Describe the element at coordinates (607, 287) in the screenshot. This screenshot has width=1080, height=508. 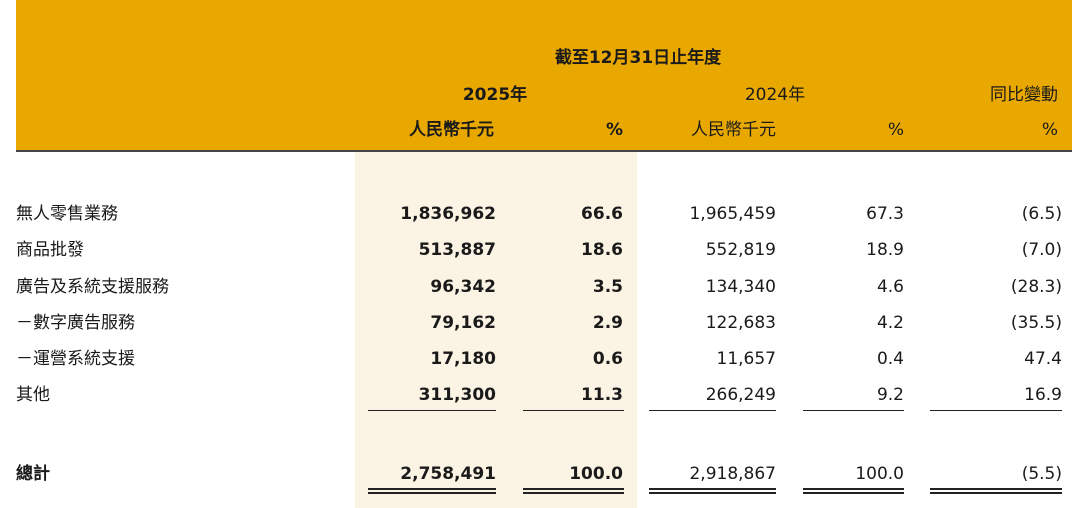
I see `cell-2025-pct: 3.5` at that location.